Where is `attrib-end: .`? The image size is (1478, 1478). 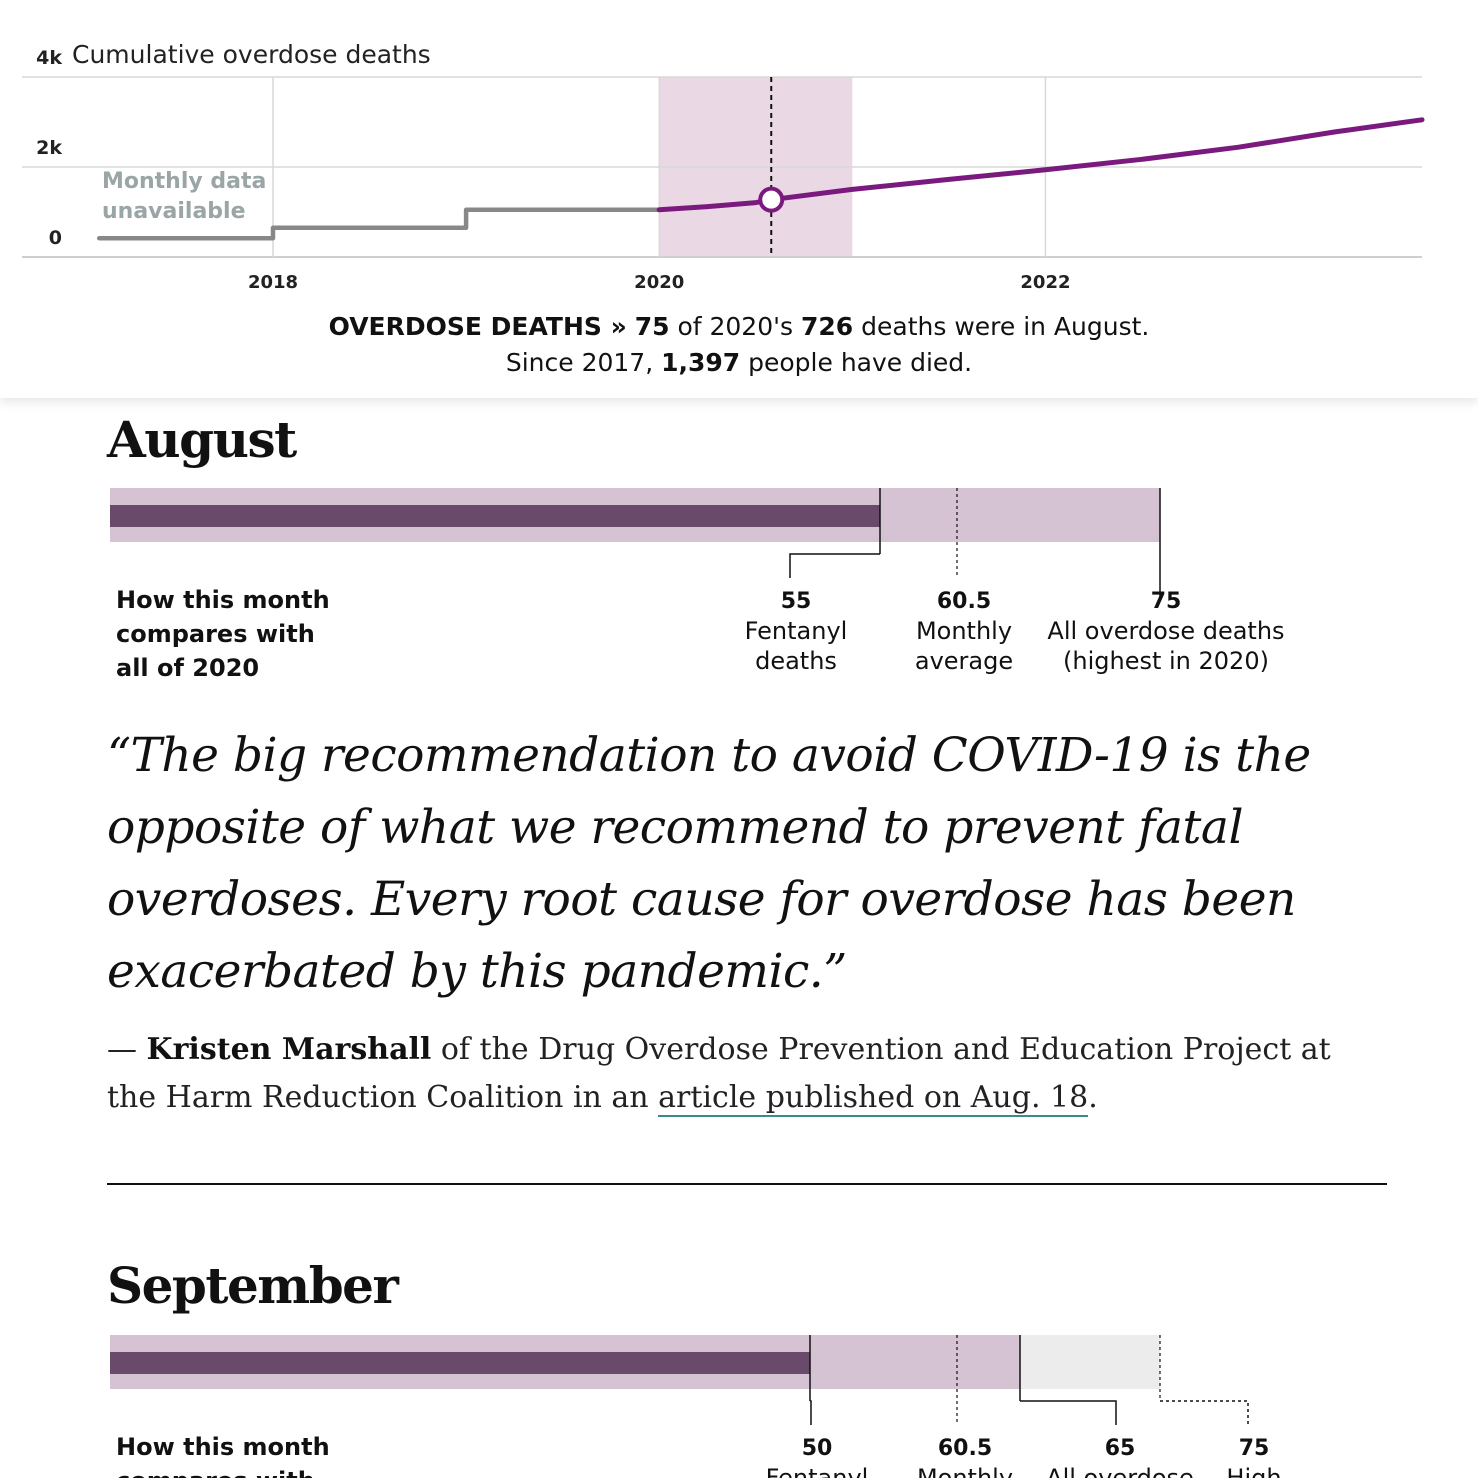 attrib-end: . is located at coordinates (1093, 1097).